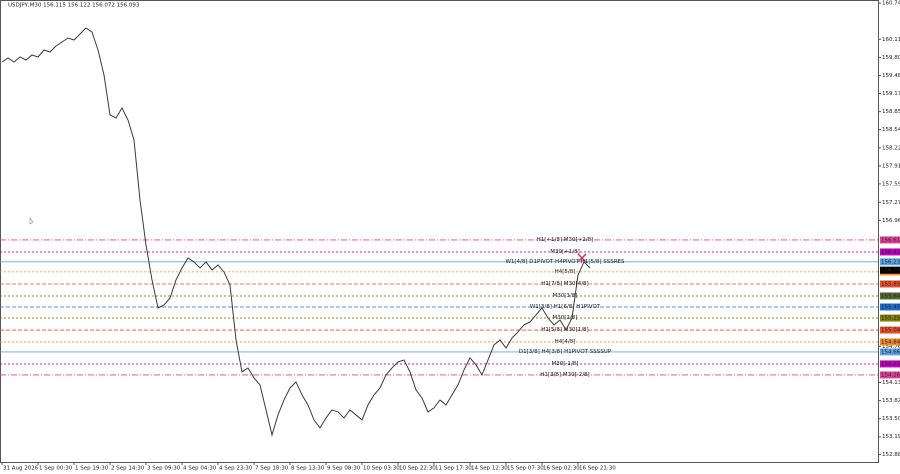  Describe the element at coordinates (564, 284) in the screenshot. I see `level-label: H1[7/8] M30[4/8]` at that location.